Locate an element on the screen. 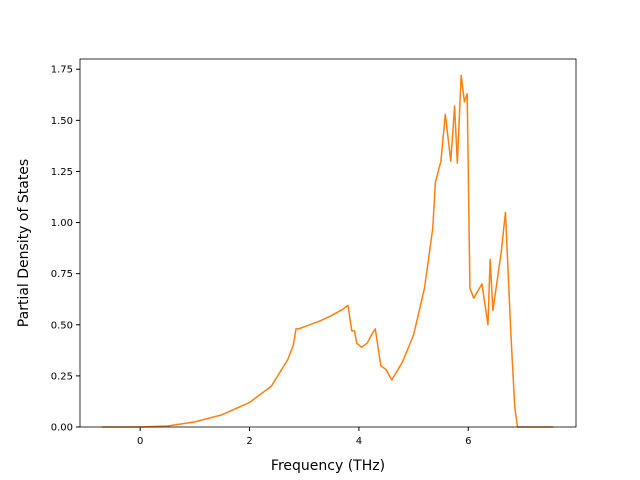  x-tick-label: 4 is located at coordinates (359, 441).